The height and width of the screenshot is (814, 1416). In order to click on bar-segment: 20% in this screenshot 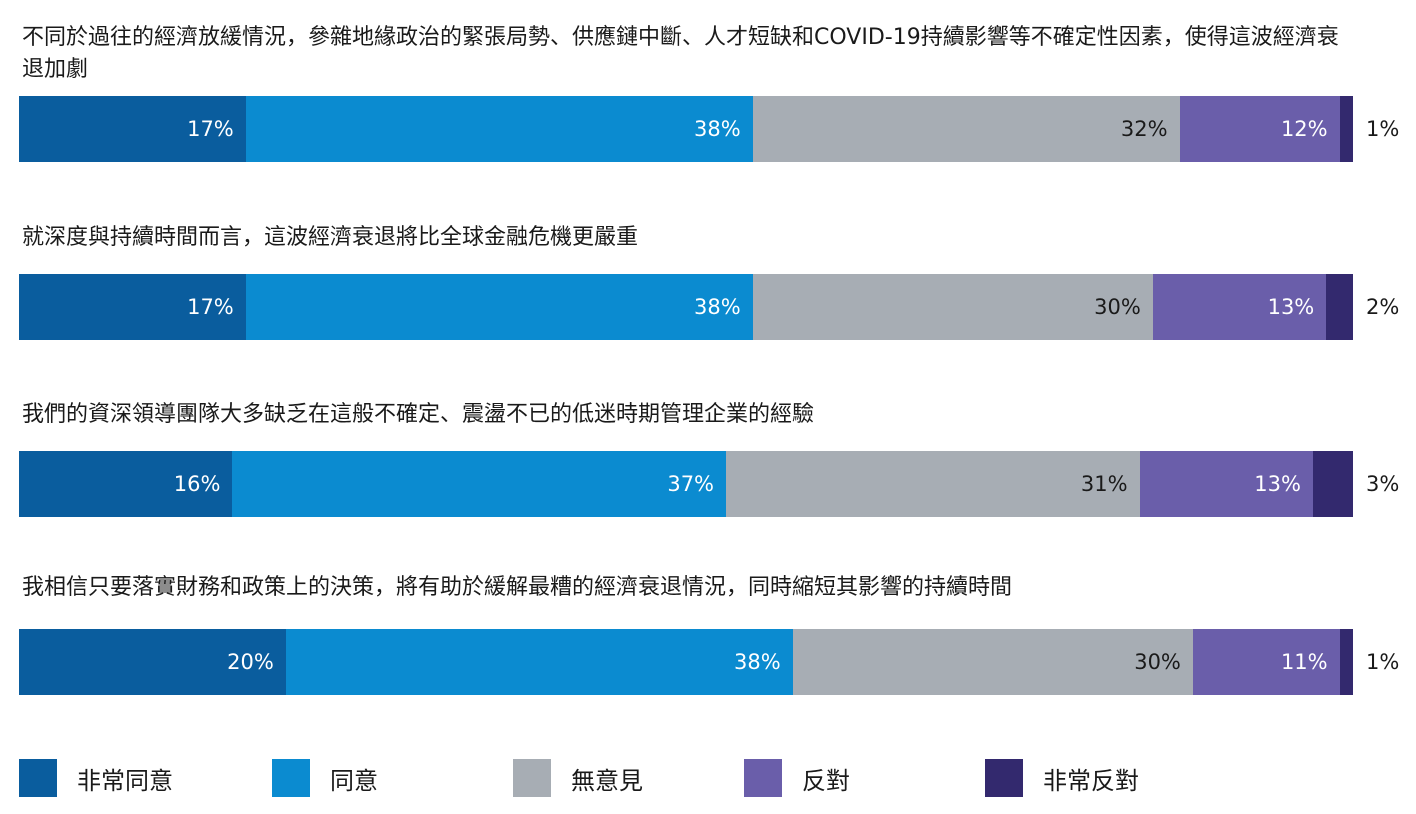, I will do `click(152, 662)`.